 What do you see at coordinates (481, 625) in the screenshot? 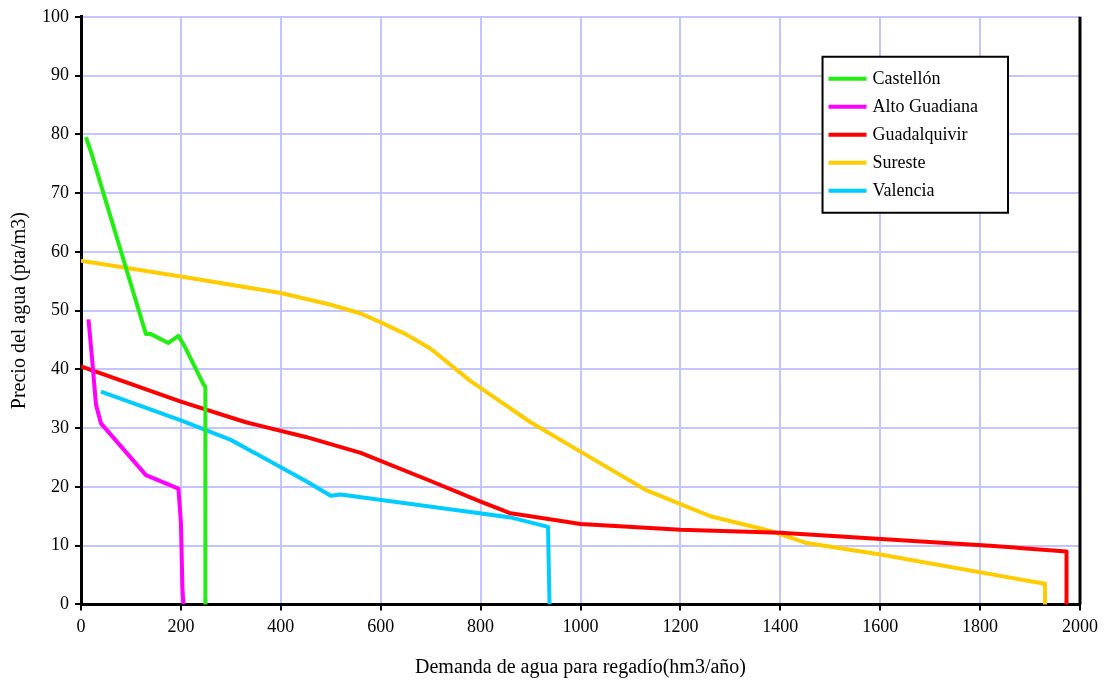
I see `x-tick-label: 800` at bounding box center [481, 625].